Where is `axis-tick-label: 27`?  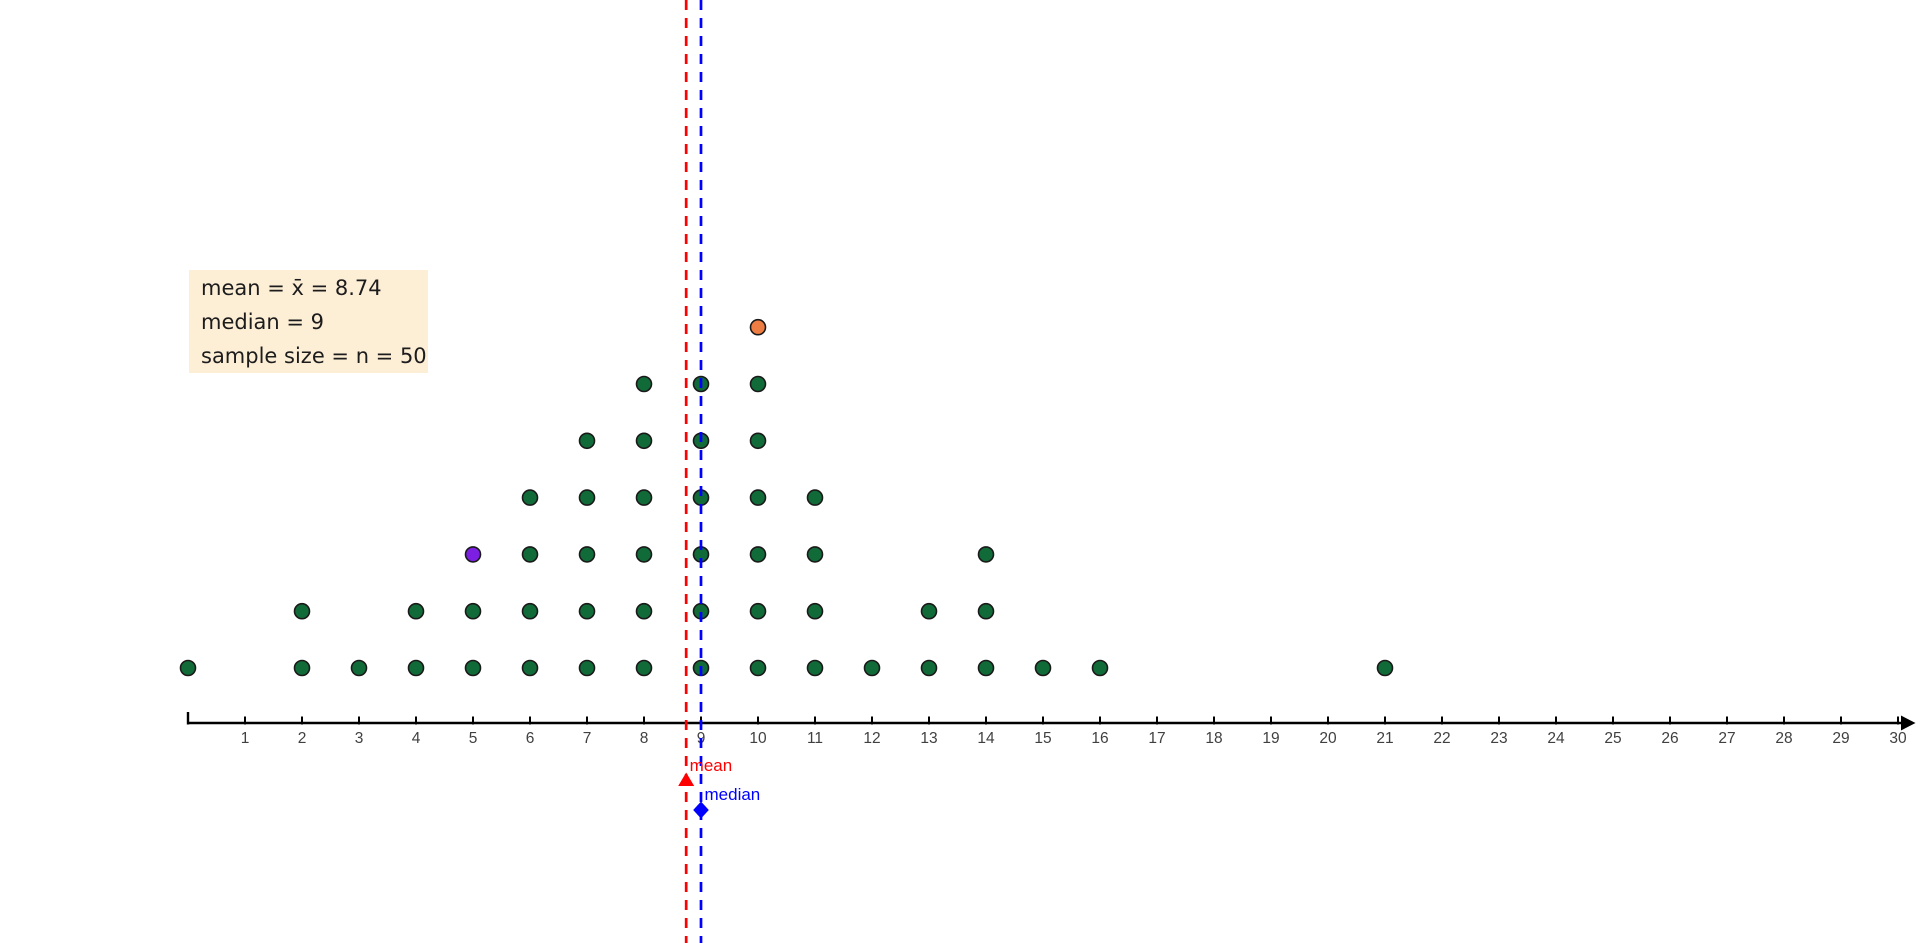 axis-tick-label: 27 is located at coordinates (1726, 738).